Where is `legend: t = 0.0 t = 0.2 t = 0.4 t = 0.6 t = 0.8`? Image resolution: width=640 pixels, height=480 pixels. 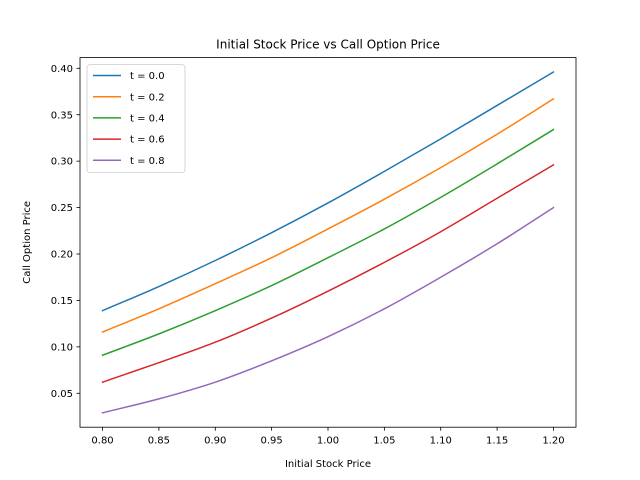 legend: t = 0.0 t = 0.2 t = 0.4 t = 0.6 t = 0.8 is located at coordinates (136, 118).